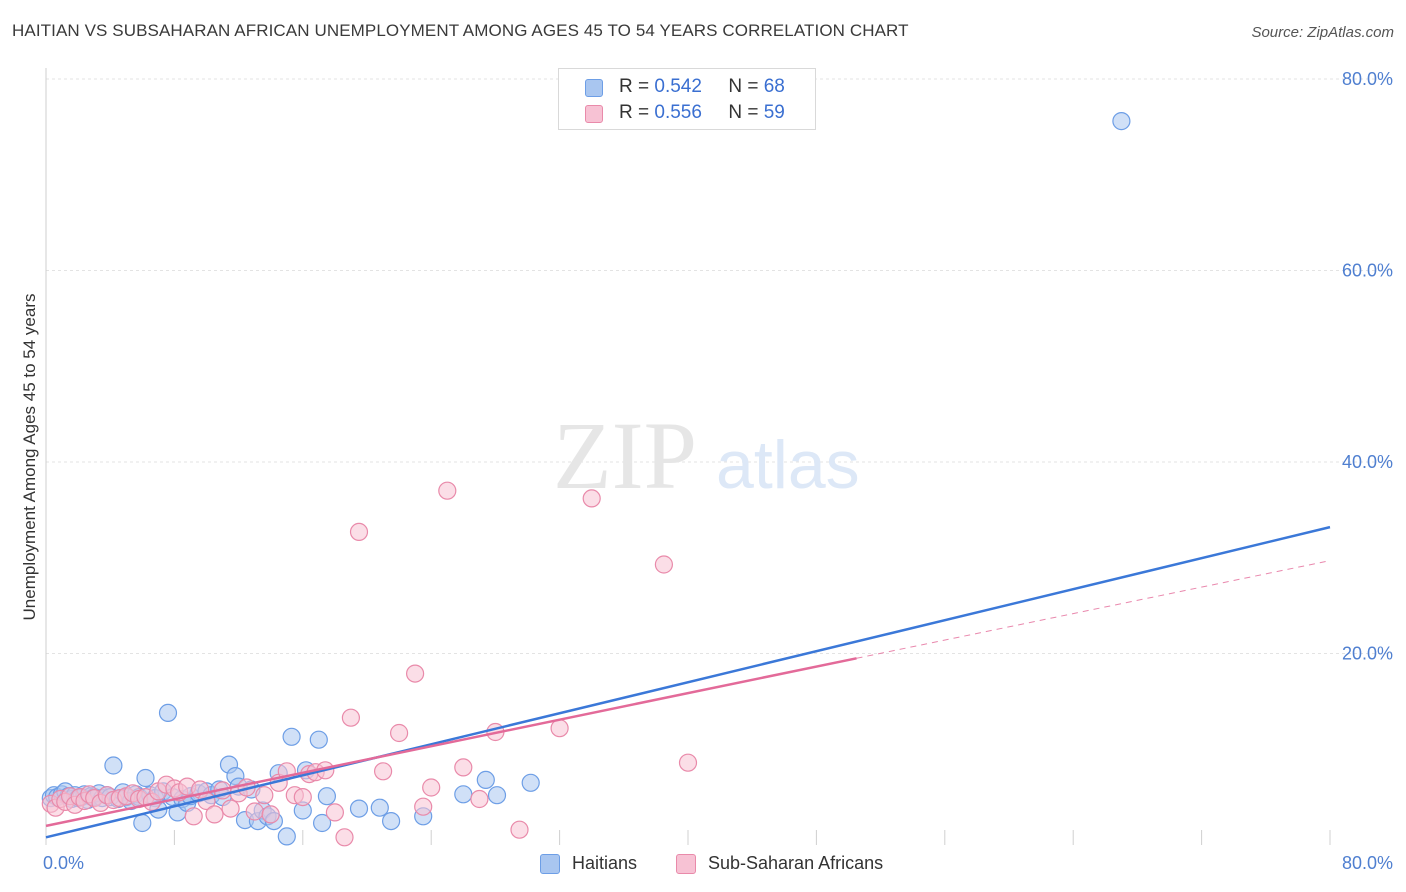 The image size is (1406, 892). I want to click on legend-swatch-subsaharan, so click(594, 114).